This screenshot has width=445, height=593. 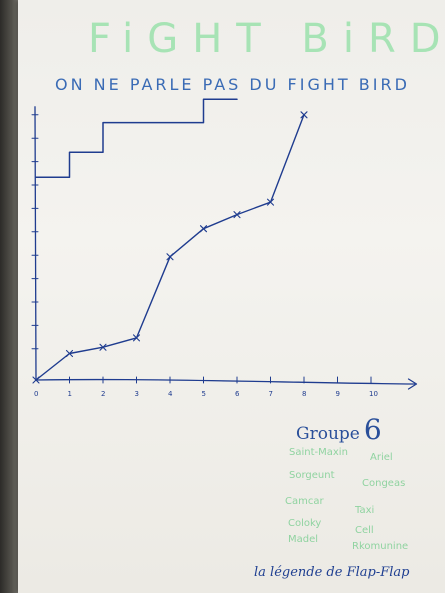 What do you see at coordinates (338, 394) in the screenshot?
I see `x-tick-label: 9` at bounding box center [338, 394].